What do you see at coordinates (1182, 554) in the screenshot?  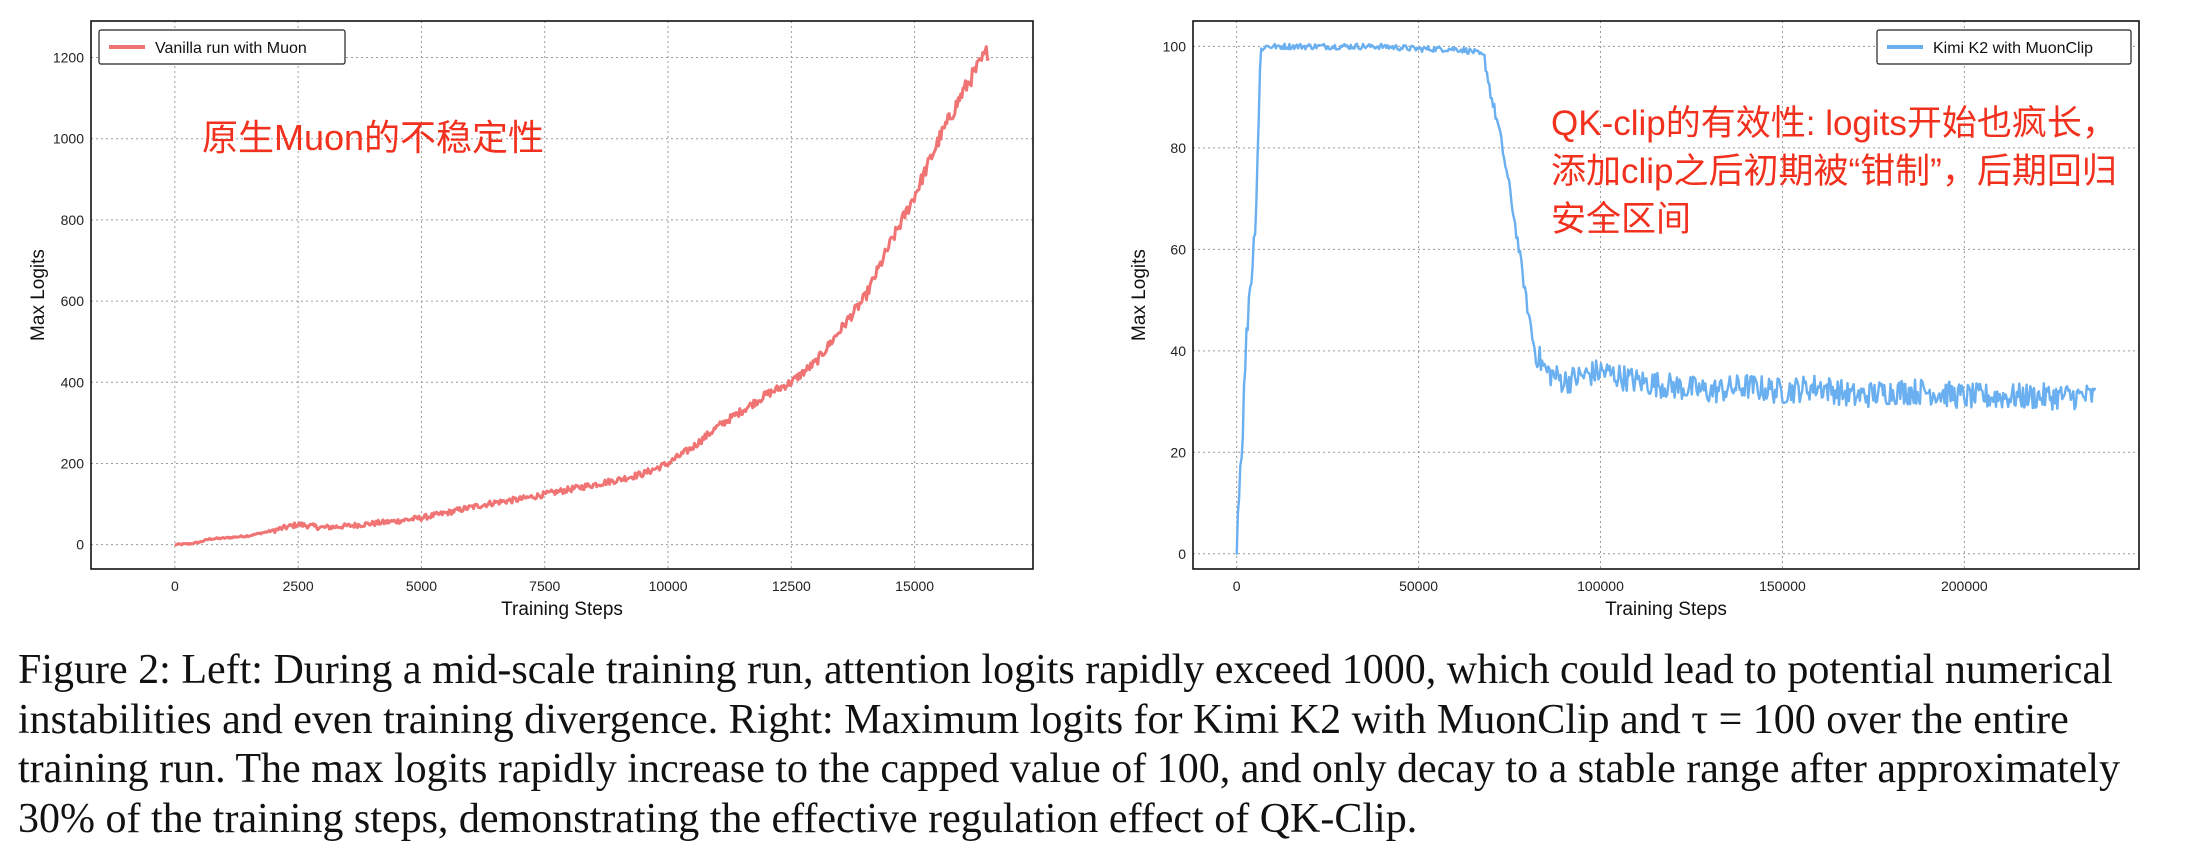 I see `right-y-tick-label: 0` at bounding box center [1182, 554].